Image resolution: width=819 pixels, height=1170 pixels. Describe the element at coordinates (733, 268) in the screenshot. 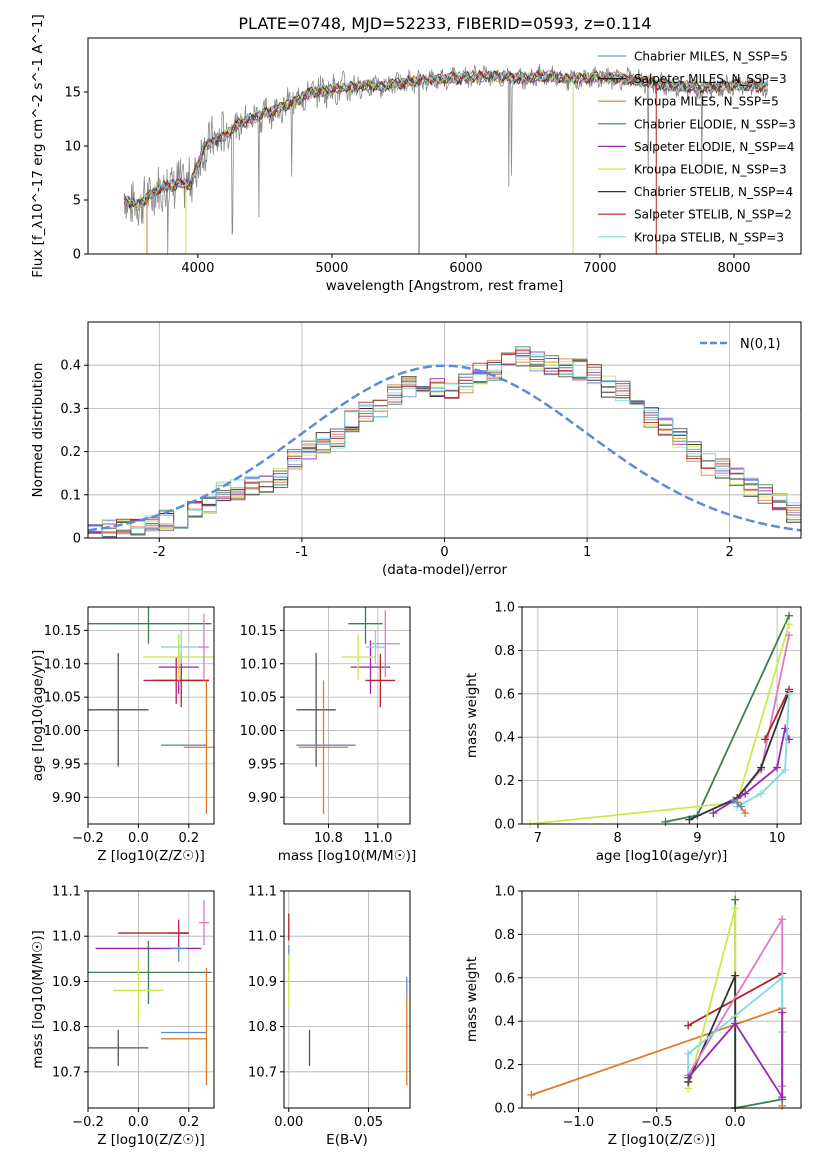

I see `x-tick-label: 8000` at that location.